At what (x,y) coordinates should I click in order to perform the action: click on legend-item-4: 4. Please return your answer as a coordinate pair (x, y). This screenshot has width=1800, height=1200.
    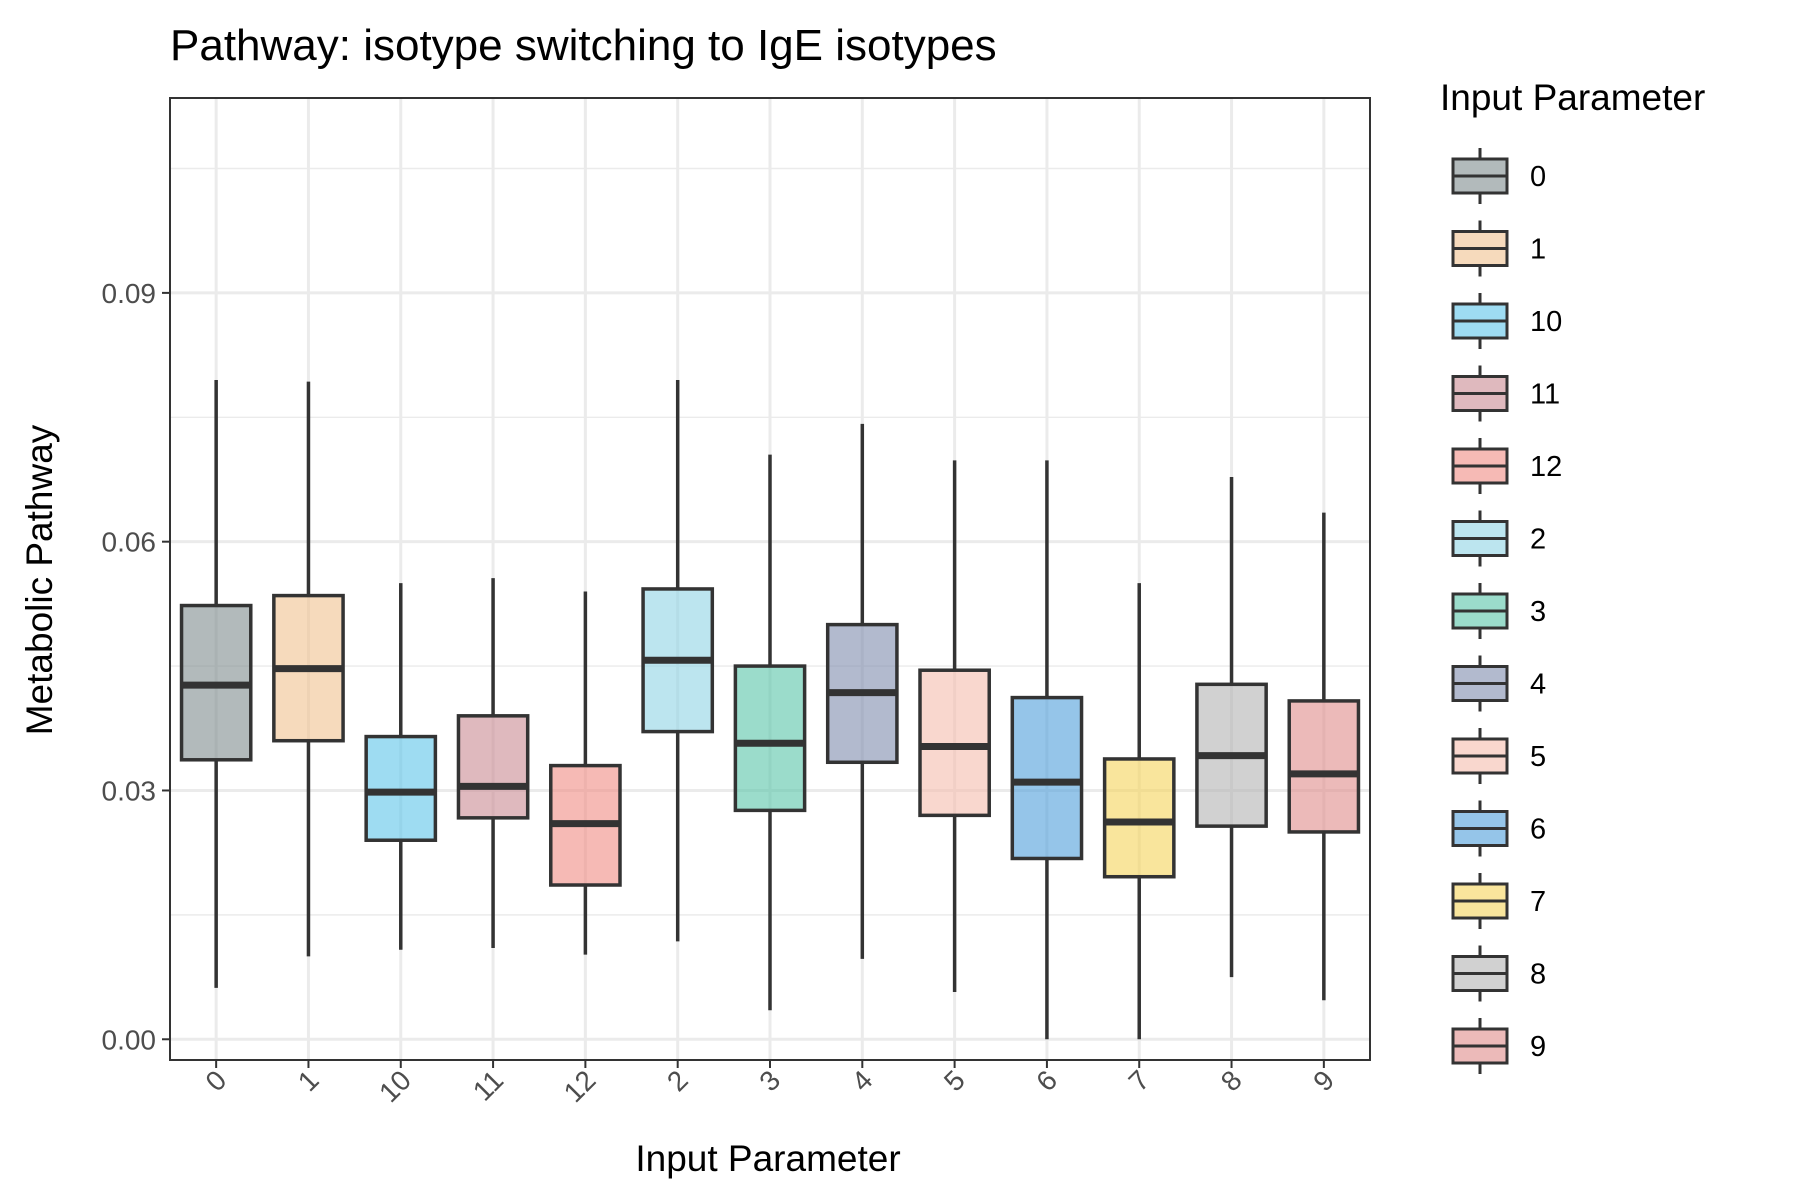
    Looking at the image, I should click on (1498, 683).